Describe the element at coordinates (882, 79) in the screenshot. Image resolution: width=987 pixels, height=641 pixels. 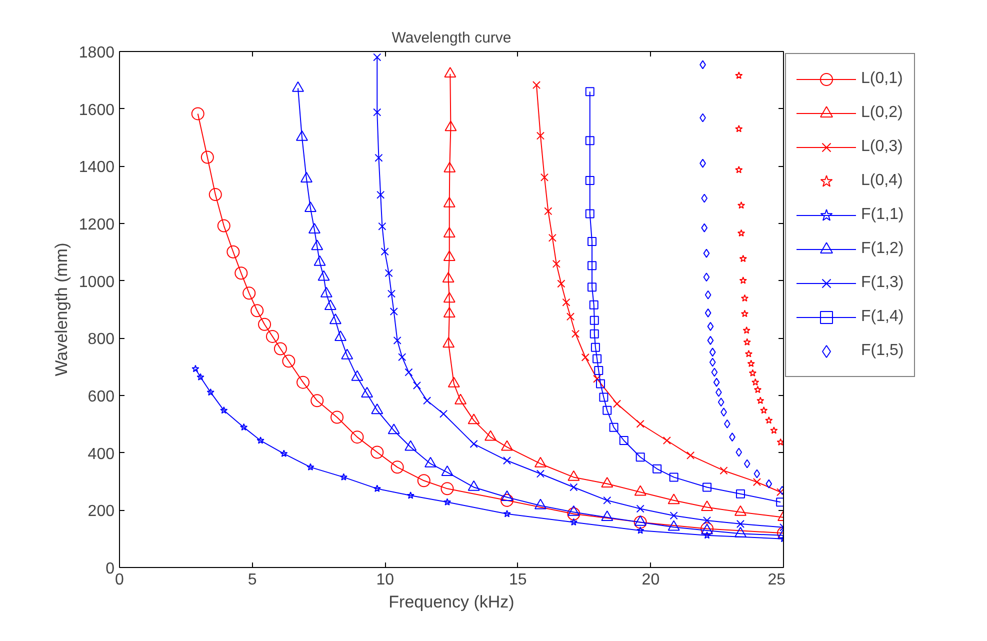
I see `legend-label: L(0,1)` at that location.